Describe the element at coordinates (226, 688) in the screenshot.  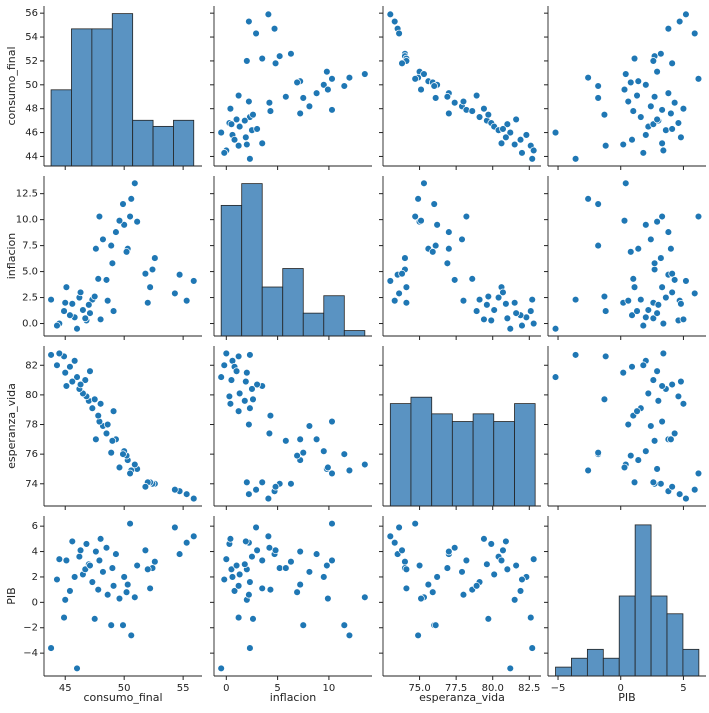
I see `x-tick-label: 0` at that location.